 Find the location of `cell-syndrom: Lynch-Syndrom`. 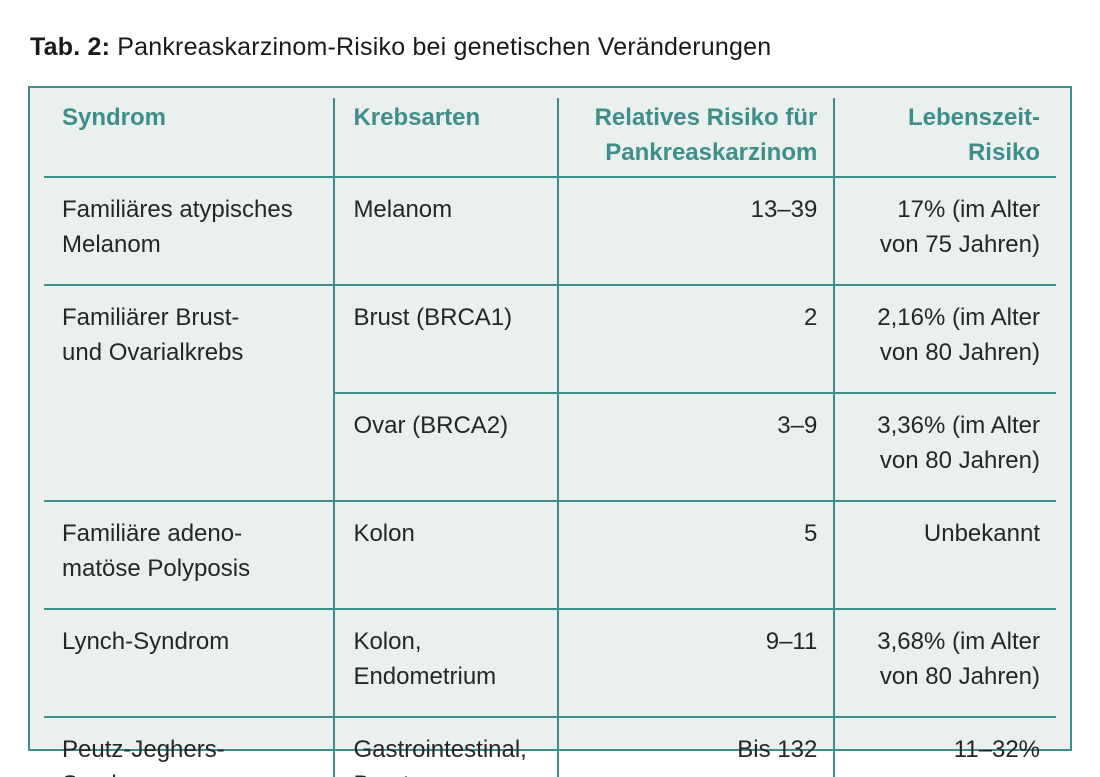

cell-syndrom: Lynch-Syndrom is located at coordinates (189, 663).